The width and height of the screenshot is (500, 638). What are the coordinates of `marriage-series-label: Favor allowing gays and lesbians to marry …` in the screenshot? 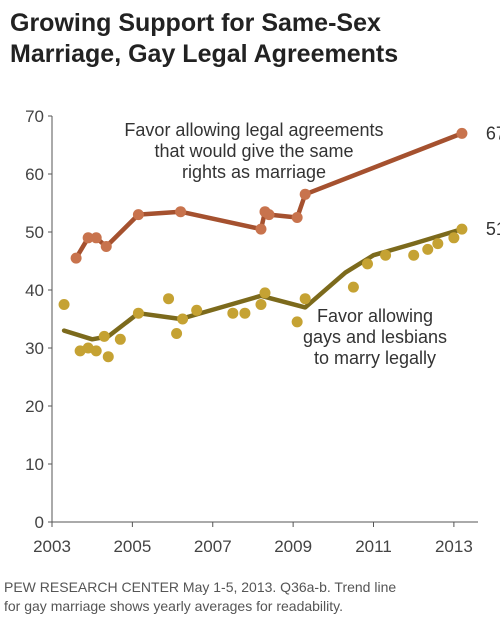 It's located at (375, 337).